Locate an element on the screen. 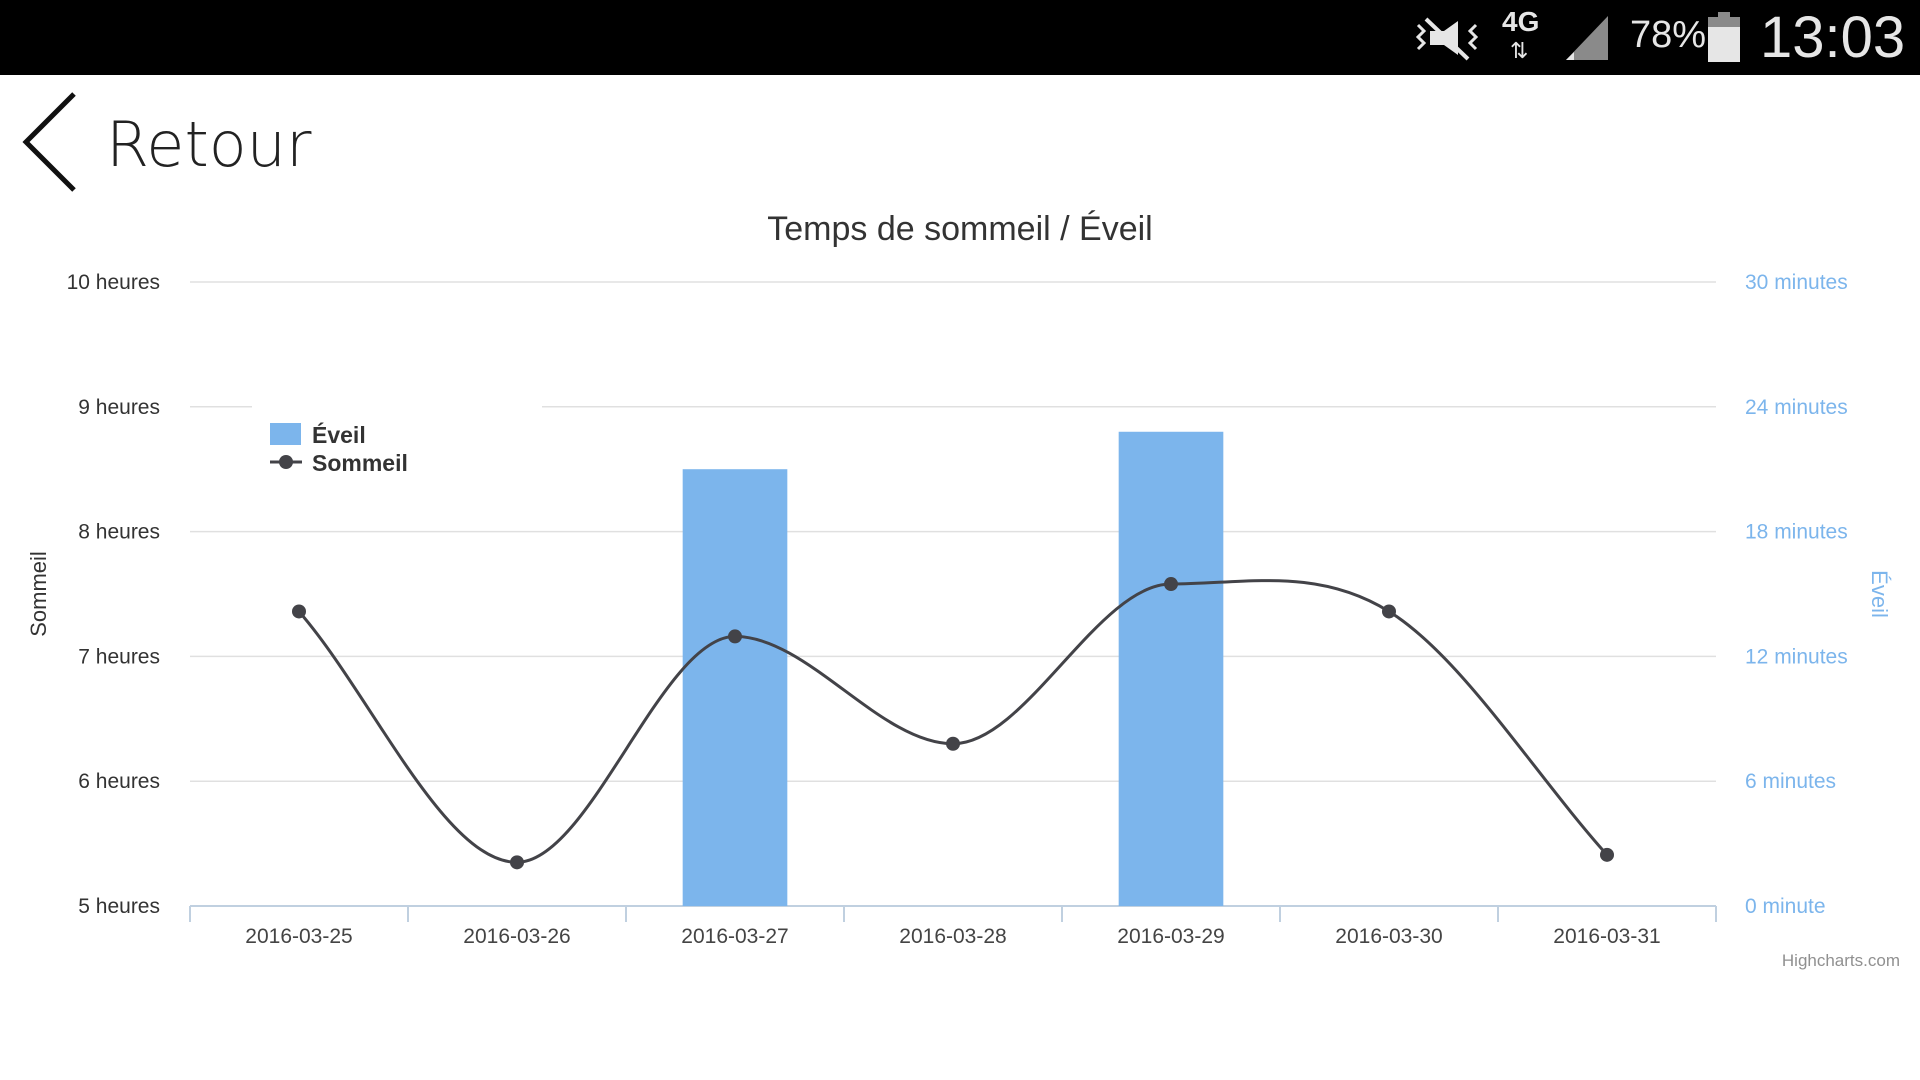 Image resolution: width=1920 pixels, height=1080 pixels. back-button: Retour is located at coordinates (166, 145).